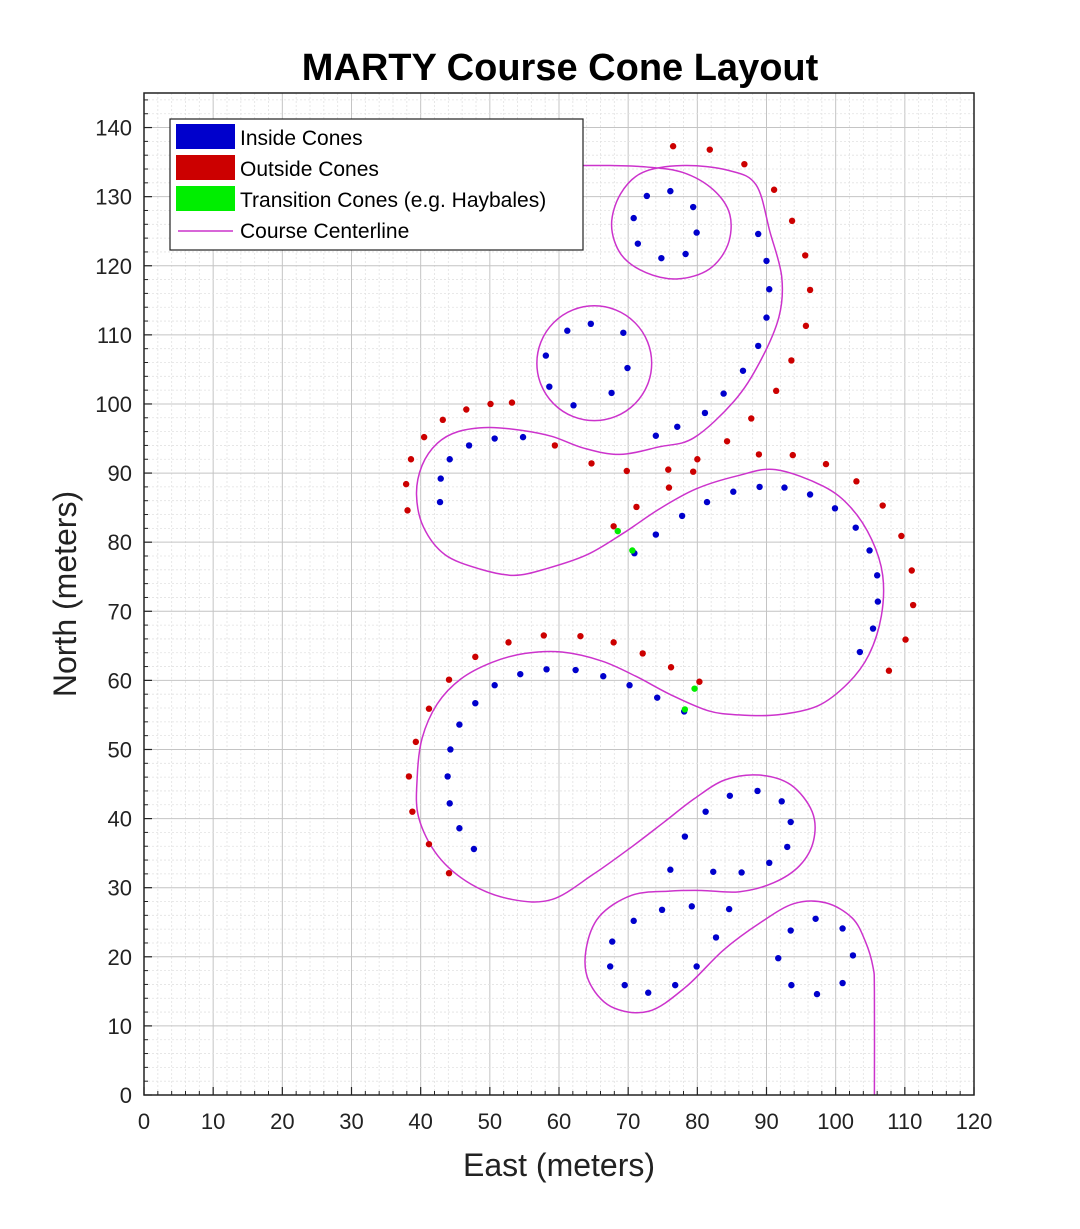  What do you see at coordinates (205, 136) in the screenshot?
I see `legend-swatch-inside` at bounding box center [205, 136].